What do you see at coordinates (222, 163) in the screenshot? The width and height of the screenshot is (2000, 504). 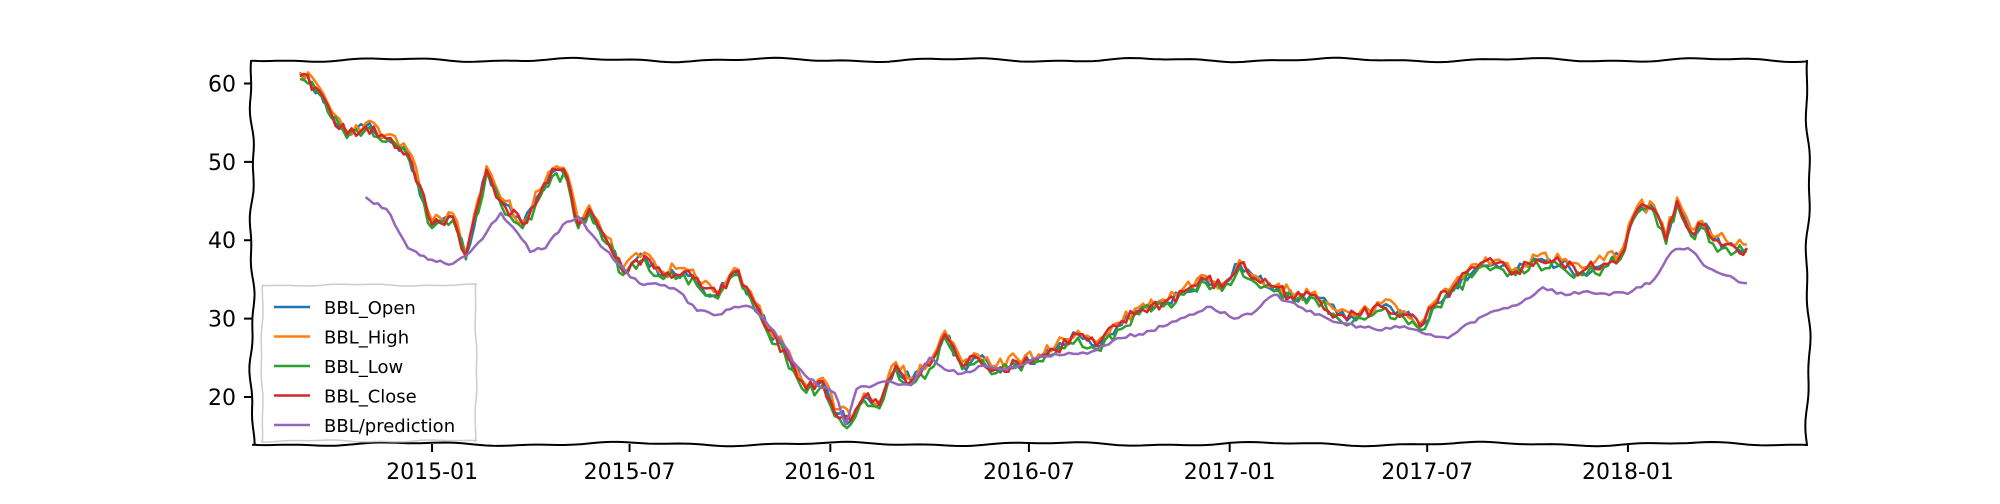 I see `y-tick-label: 50` at bounding box center [222, 163].